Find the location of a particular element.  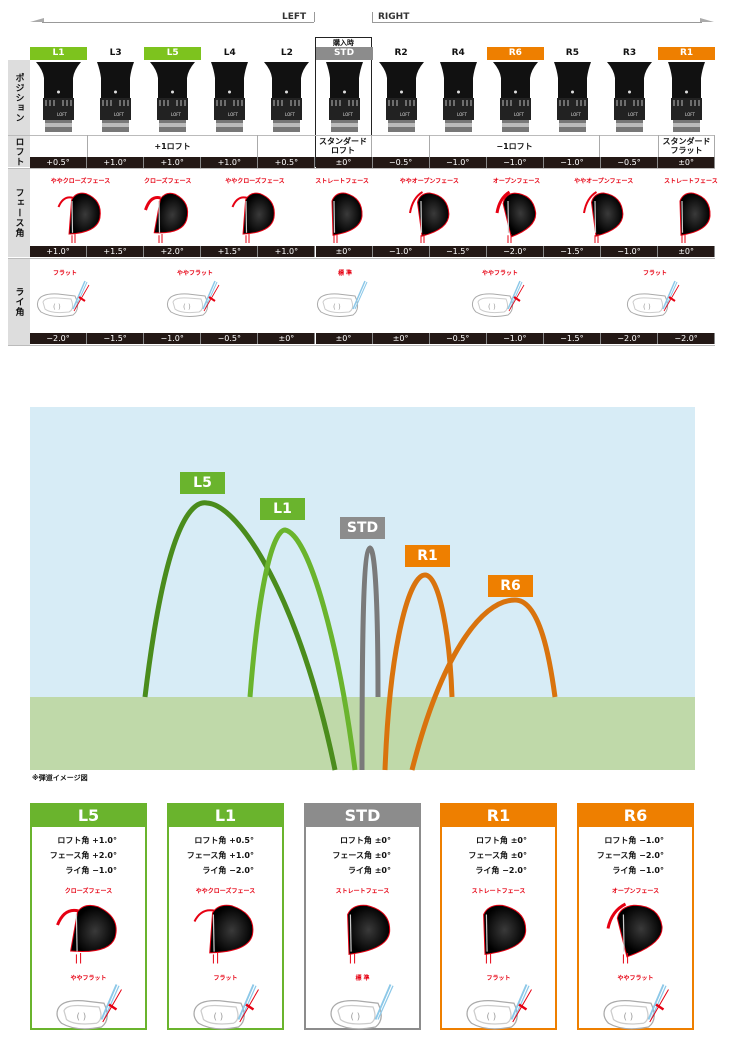

card-loft: ロフト角 −1.0° is located at coordinates (634, 840).